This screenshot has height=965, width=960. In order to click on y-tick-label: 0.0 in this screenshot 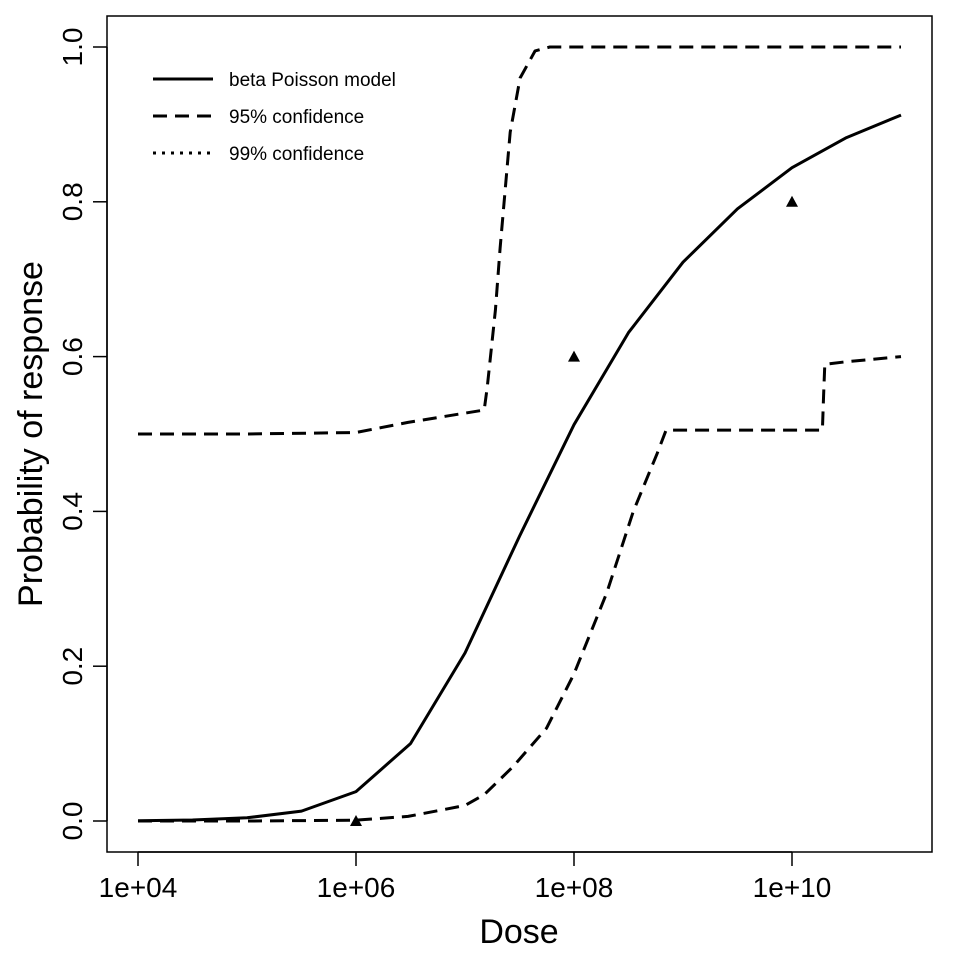, I will do `click(72, 821)`.